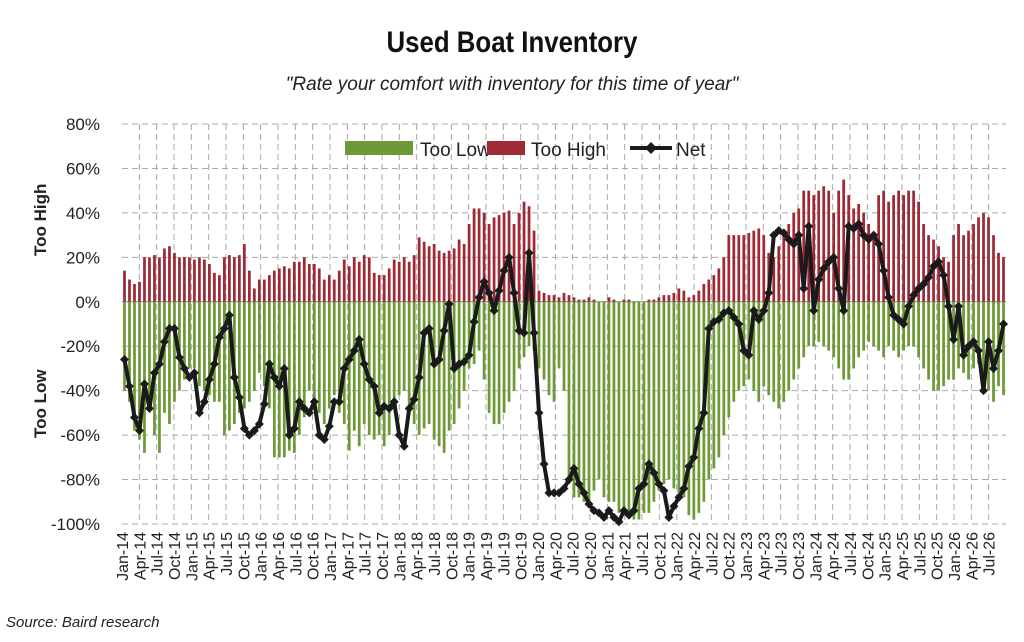  What do you see at coordinates (123, 556) in the screenshot?
I see `x-tick-label: Jan-14` at bounding box center [123, 556].